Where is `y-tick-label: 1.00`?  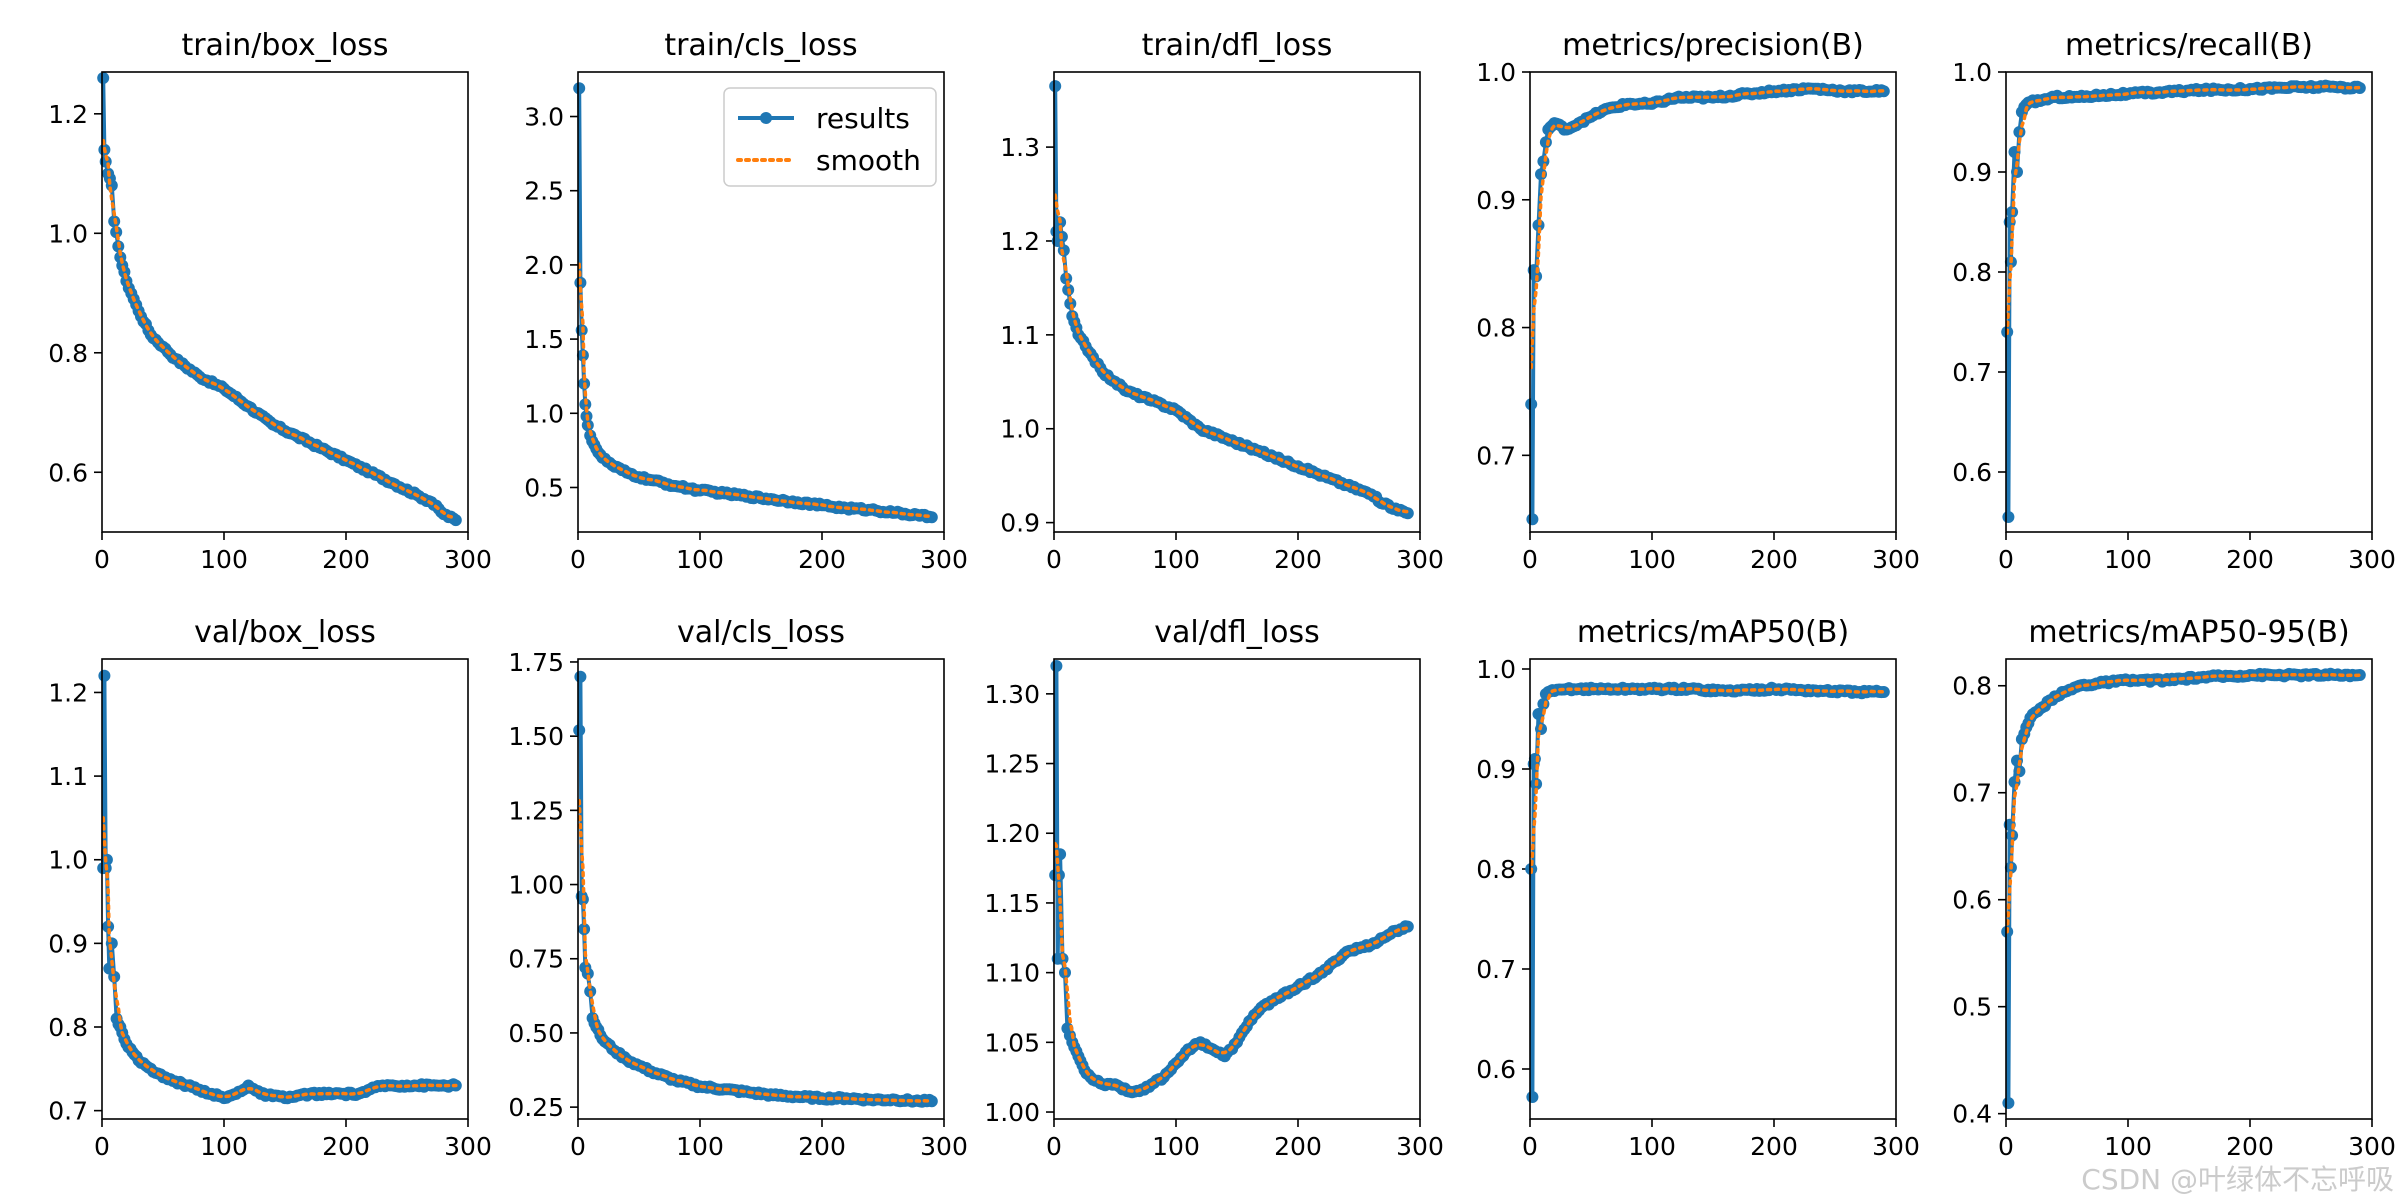 y-tick-label: 1.00 is located at coordinates (536, 885).